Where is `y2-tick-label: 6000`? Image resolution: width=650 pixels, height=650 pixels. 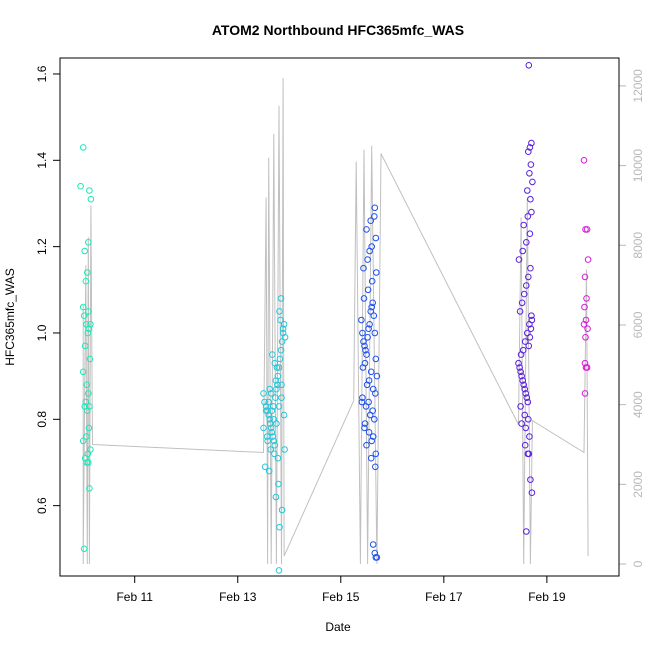 y2-tick-label: 6000 is located at coordinates (638, 324).